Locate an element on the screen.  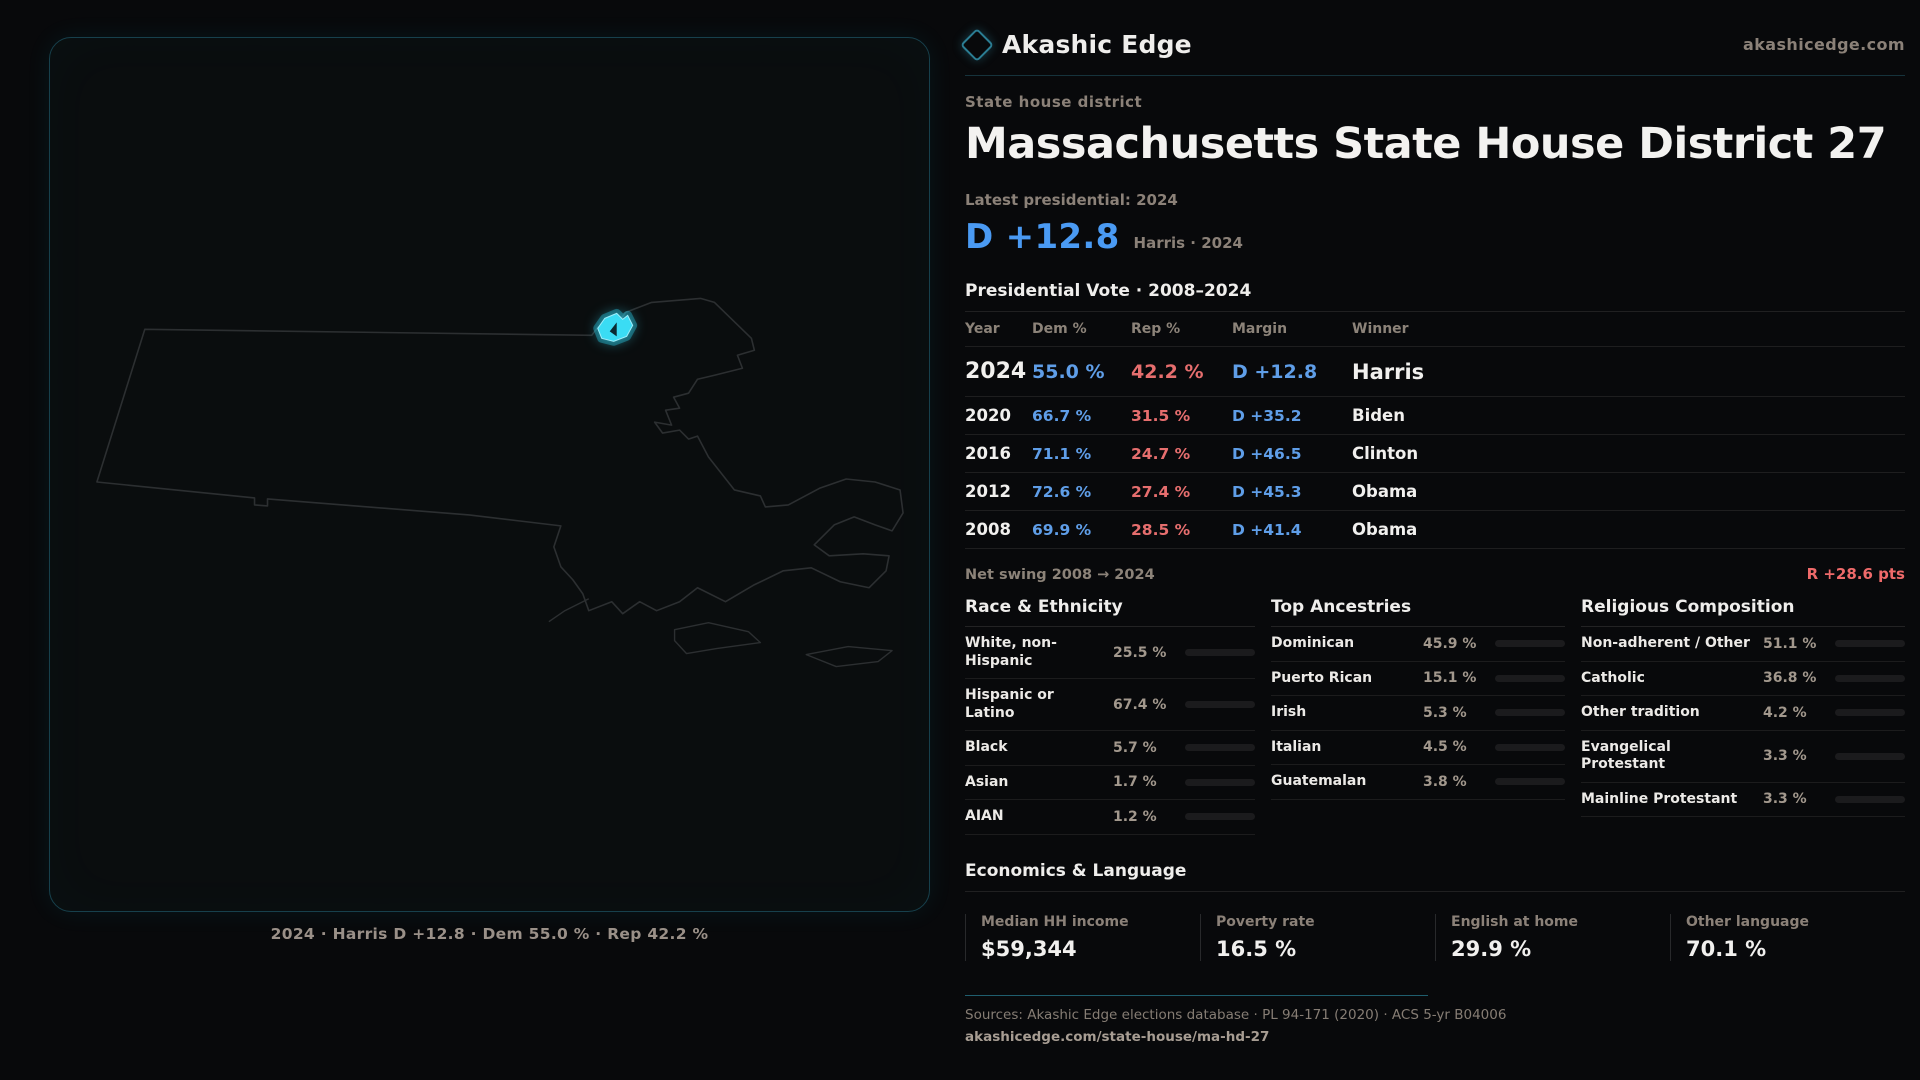
col-margin: Margin is located at coordinates (1260, 329).